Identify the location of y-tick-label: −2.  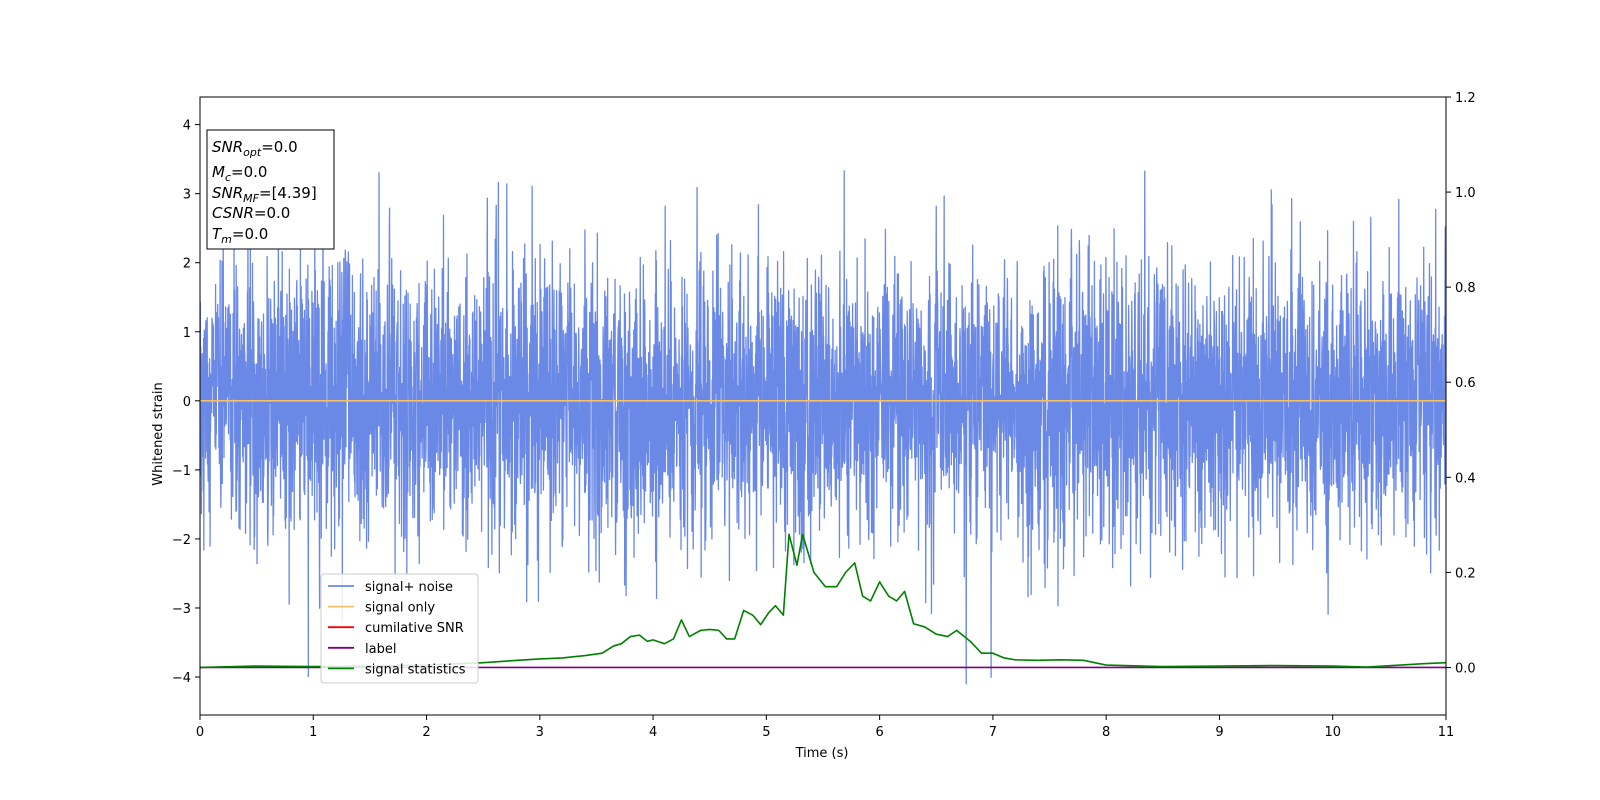
(181, 540).